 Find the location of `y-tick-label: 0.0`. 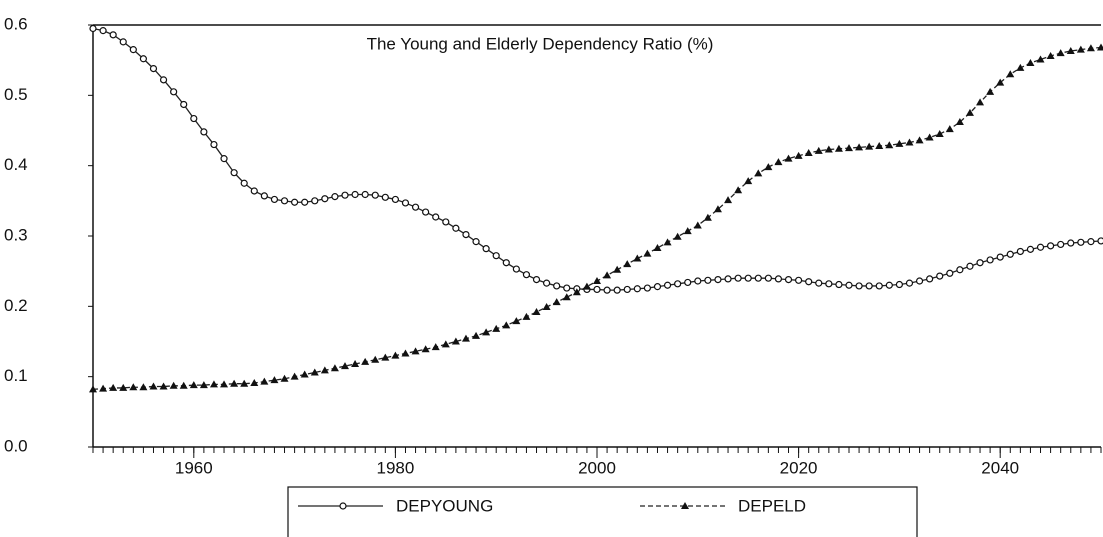

y-tick-label: 0.0 is located at coordinates (16, 445).